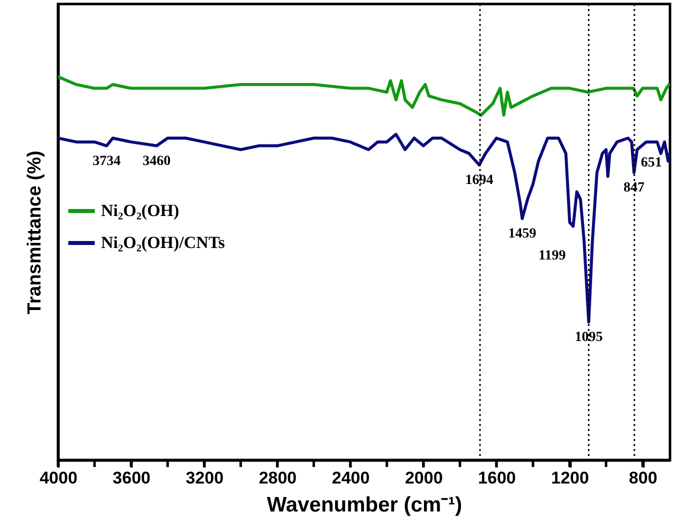  What do you see at coordinates (634, 188) in the screenshot?
I see `annotation: 847` at bounding box center [634, 188].